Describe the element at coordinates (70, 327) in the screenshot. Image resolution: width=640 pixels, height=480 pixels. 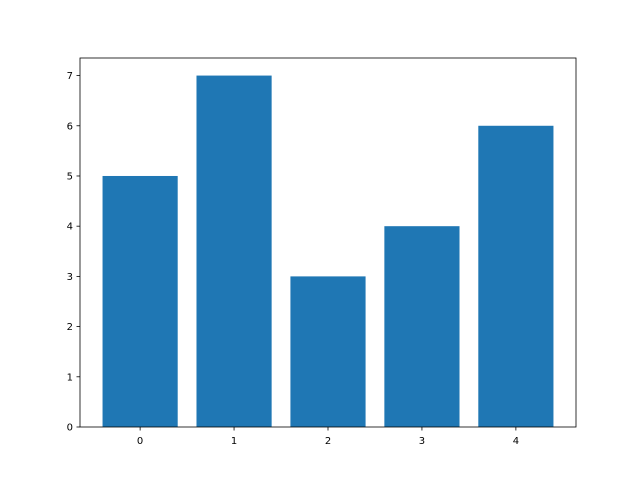
I see `y-tick-label: 2` at that location.